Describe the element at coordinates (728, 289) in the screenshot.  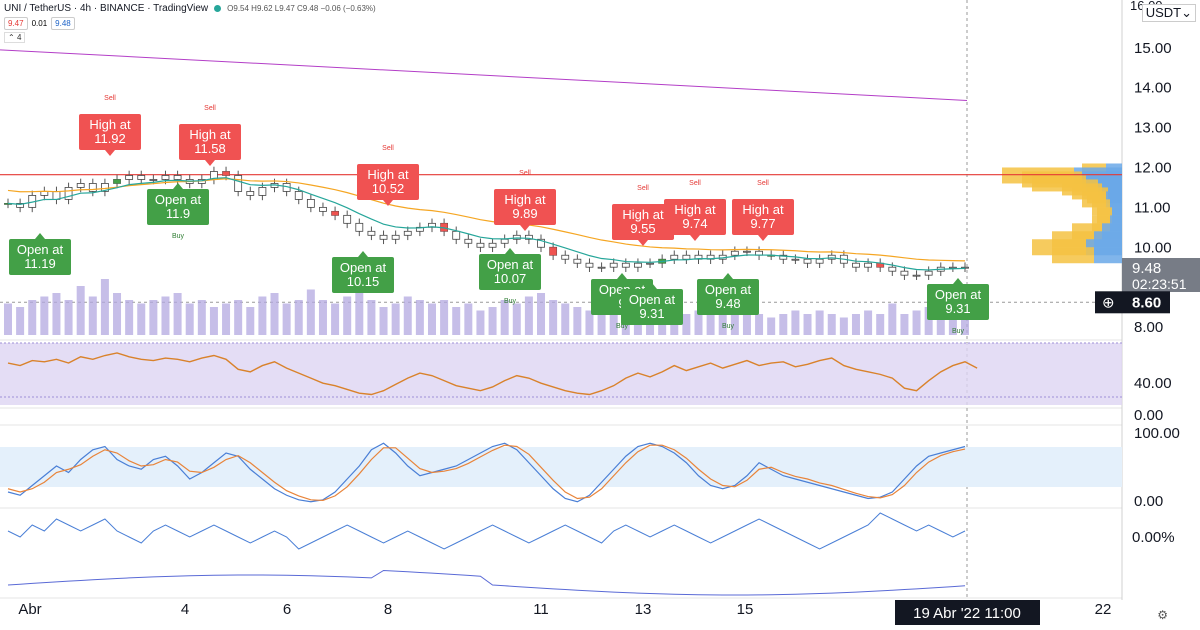
I see `signal-label-text: Open at` at that location.